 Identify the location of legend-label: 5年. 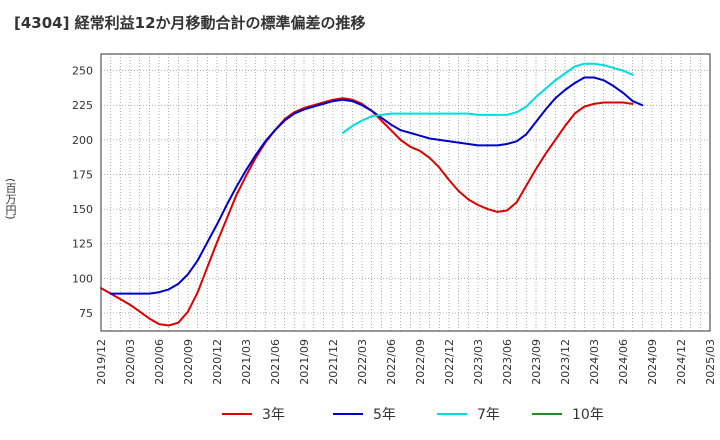
(384, 415).